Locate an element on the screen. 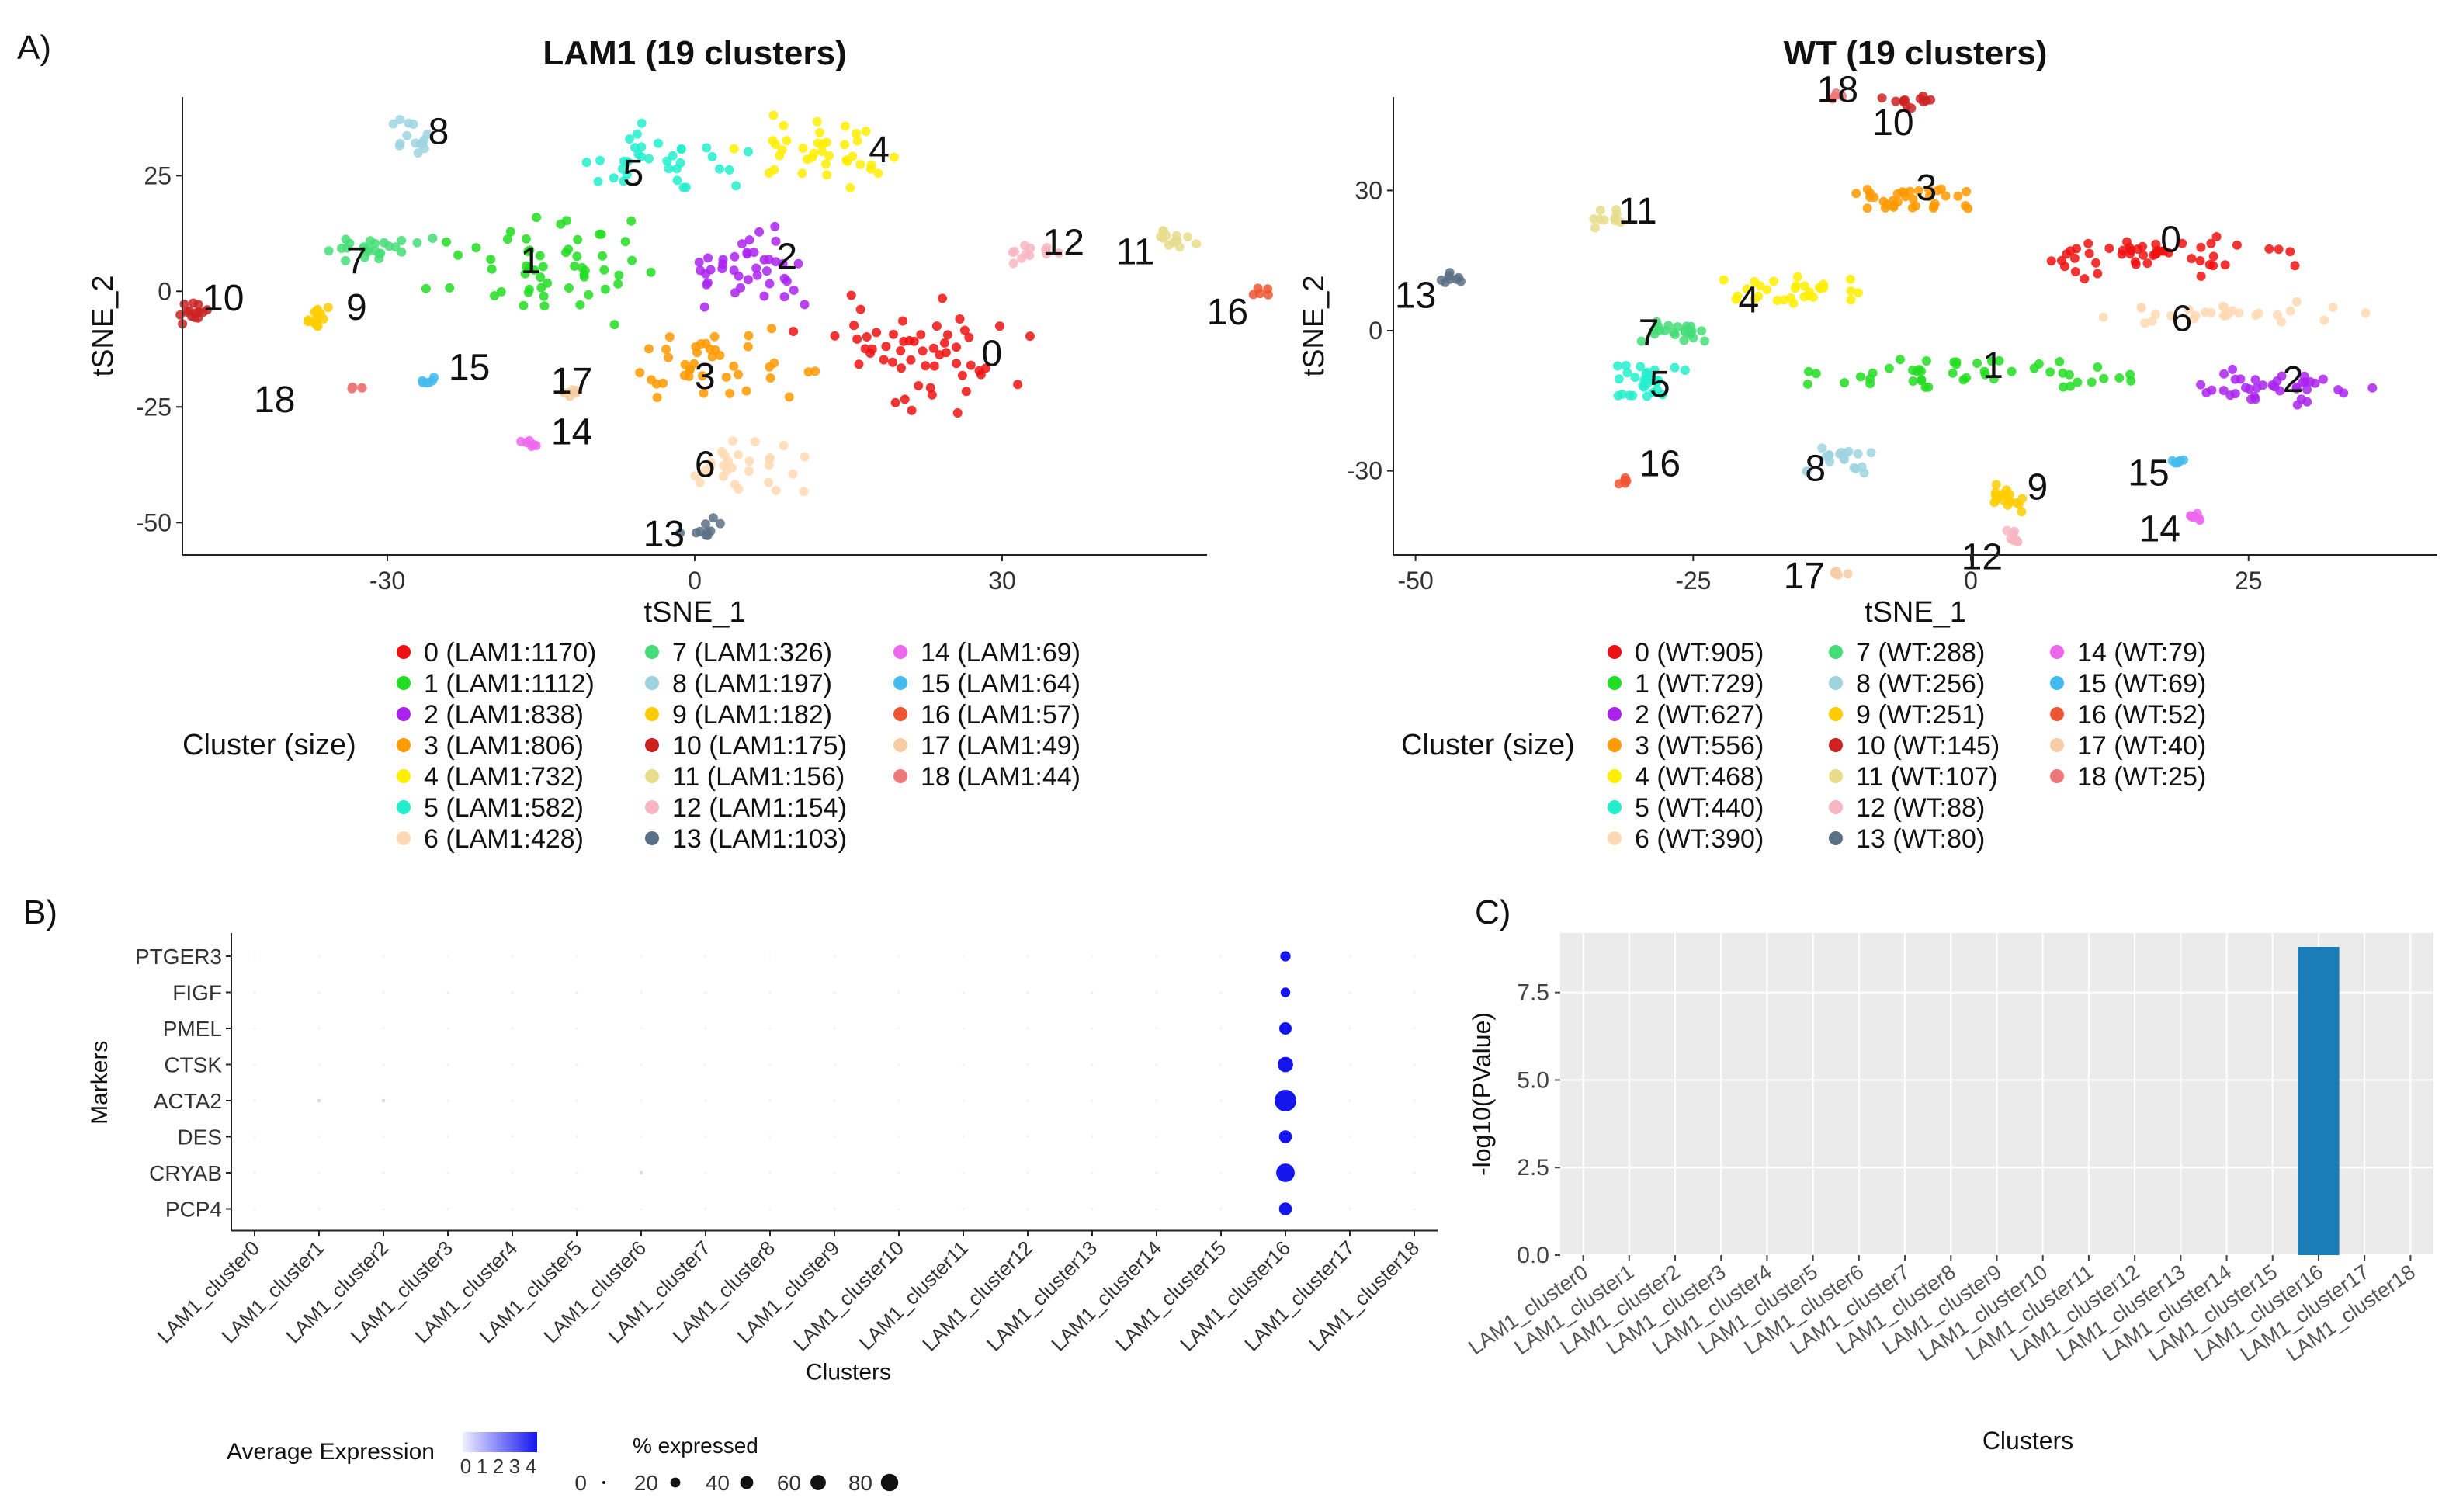 The width and height of the screenshot is (2449, 1512). y-tick-label: 0 is located at coordinates (1375, 331).